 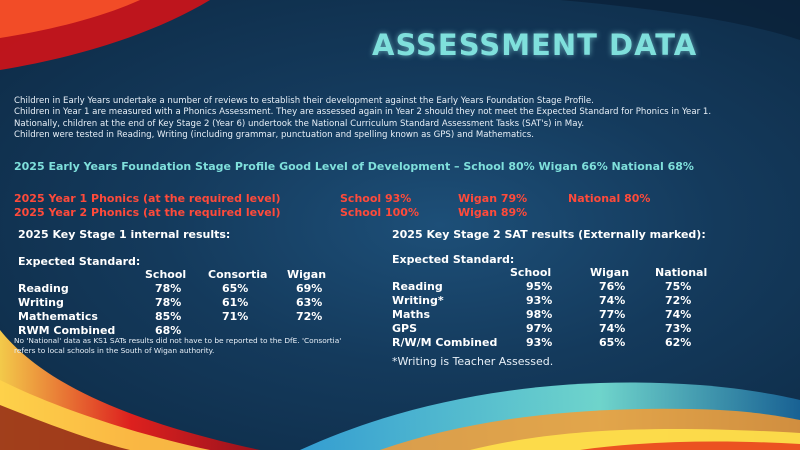 I want to click on ks1-cell: 69%, so click(x=309, y=288).